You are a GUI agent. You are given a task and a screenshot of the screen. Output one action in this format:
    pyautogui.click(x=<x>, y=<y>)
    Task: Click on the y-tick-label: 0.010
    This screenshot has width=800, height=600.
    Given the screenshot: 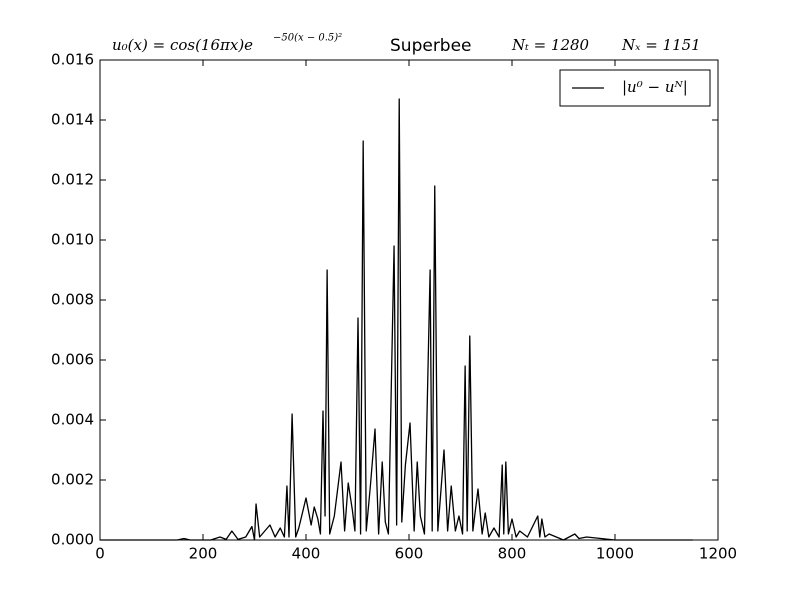 What is the action you would take?
    pyautogui.click(x=72, y=240)
    